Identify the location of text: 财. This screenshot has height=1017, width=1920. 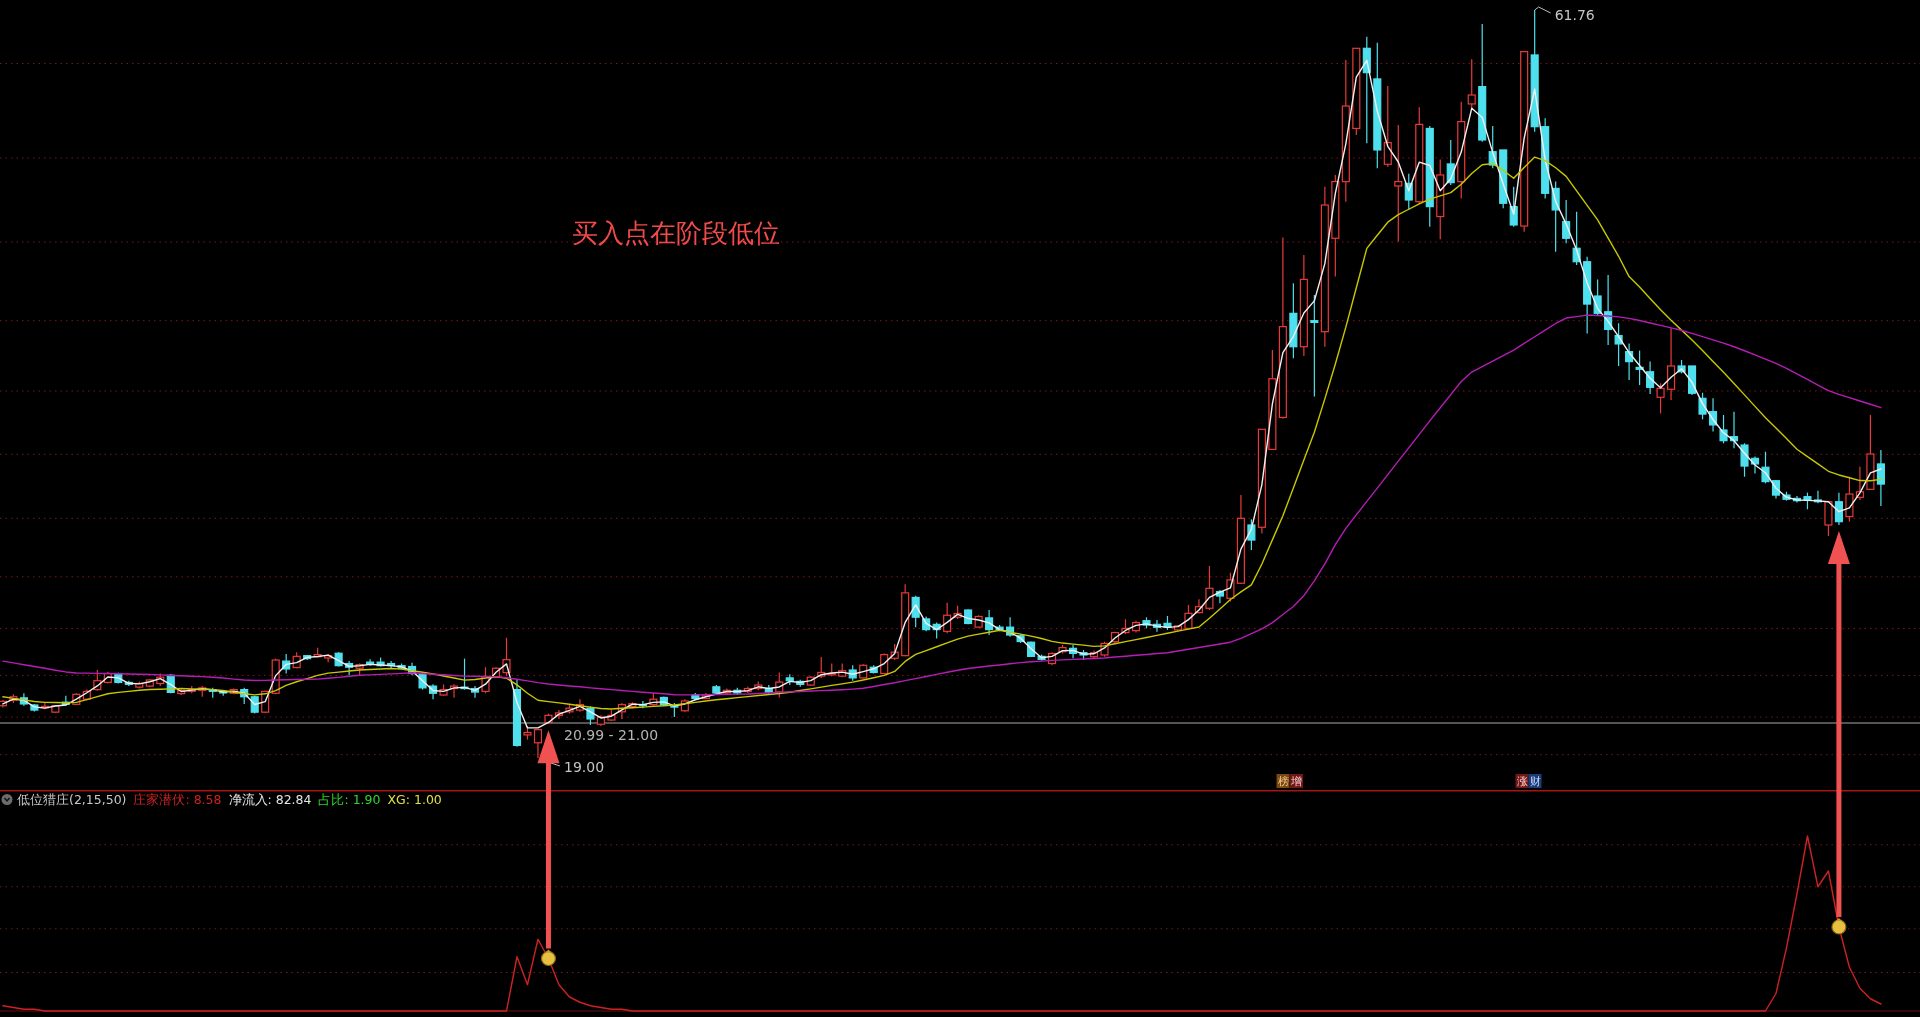
(1535, 781).